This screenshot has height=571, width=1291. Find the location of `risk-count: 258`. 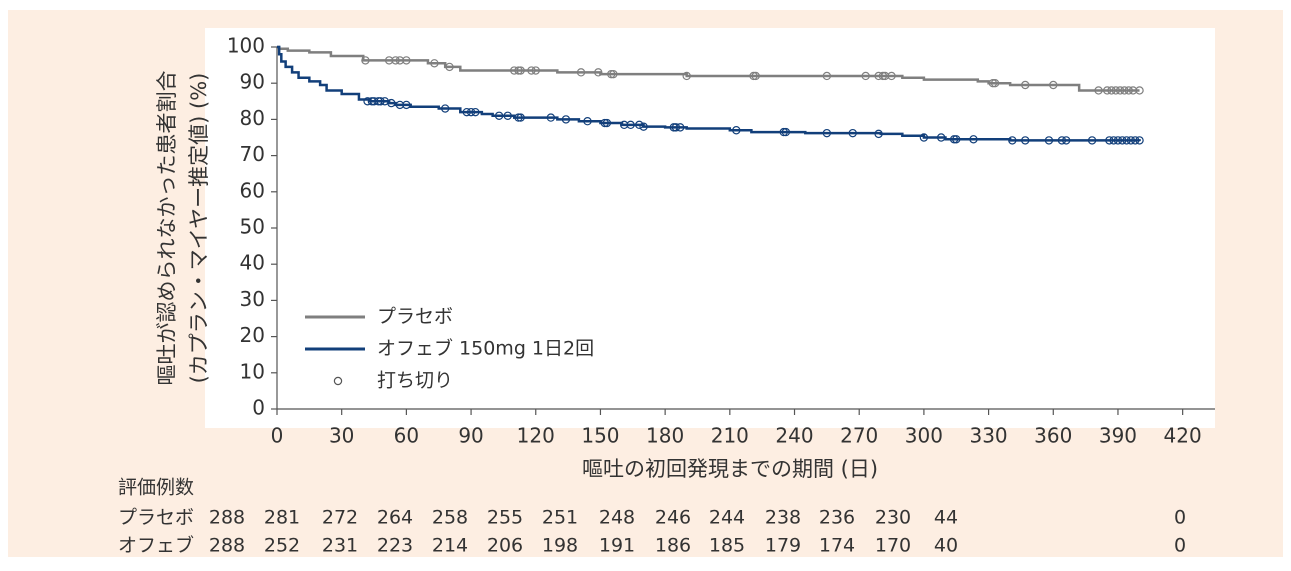

risk-count: 258 is located at coordinates (450, 518).